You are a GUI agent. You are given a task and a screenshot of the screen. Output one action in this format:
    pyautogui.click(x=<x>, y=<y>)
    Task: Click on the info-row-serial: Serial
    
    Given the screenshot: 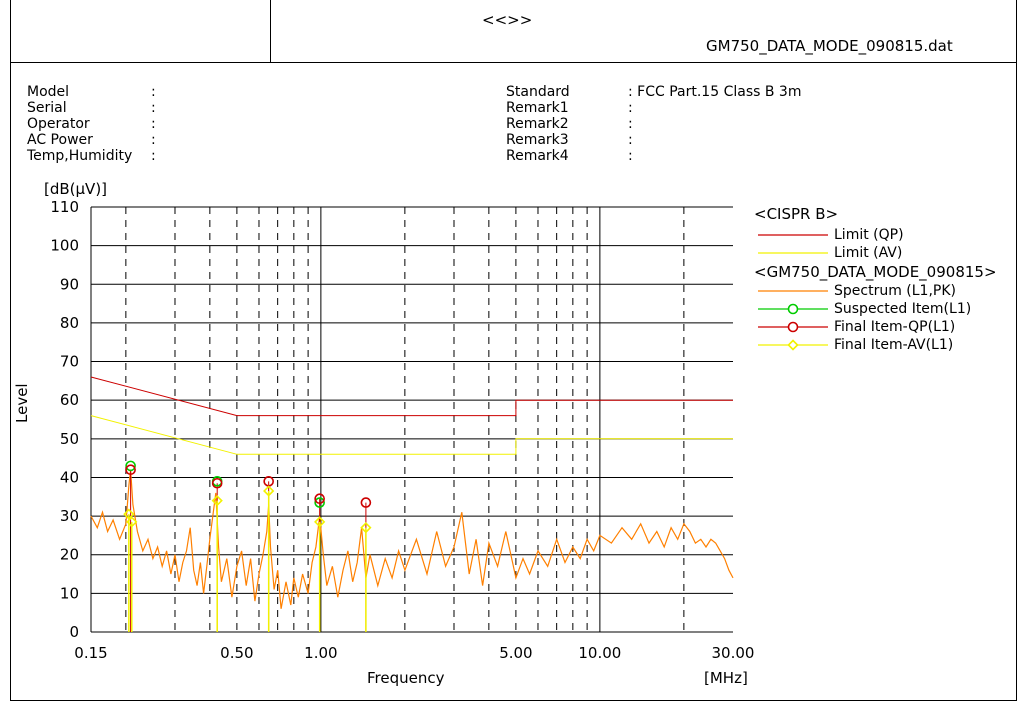 What is the action you would take?
    pyautogui.click(x=47, y=108)
    